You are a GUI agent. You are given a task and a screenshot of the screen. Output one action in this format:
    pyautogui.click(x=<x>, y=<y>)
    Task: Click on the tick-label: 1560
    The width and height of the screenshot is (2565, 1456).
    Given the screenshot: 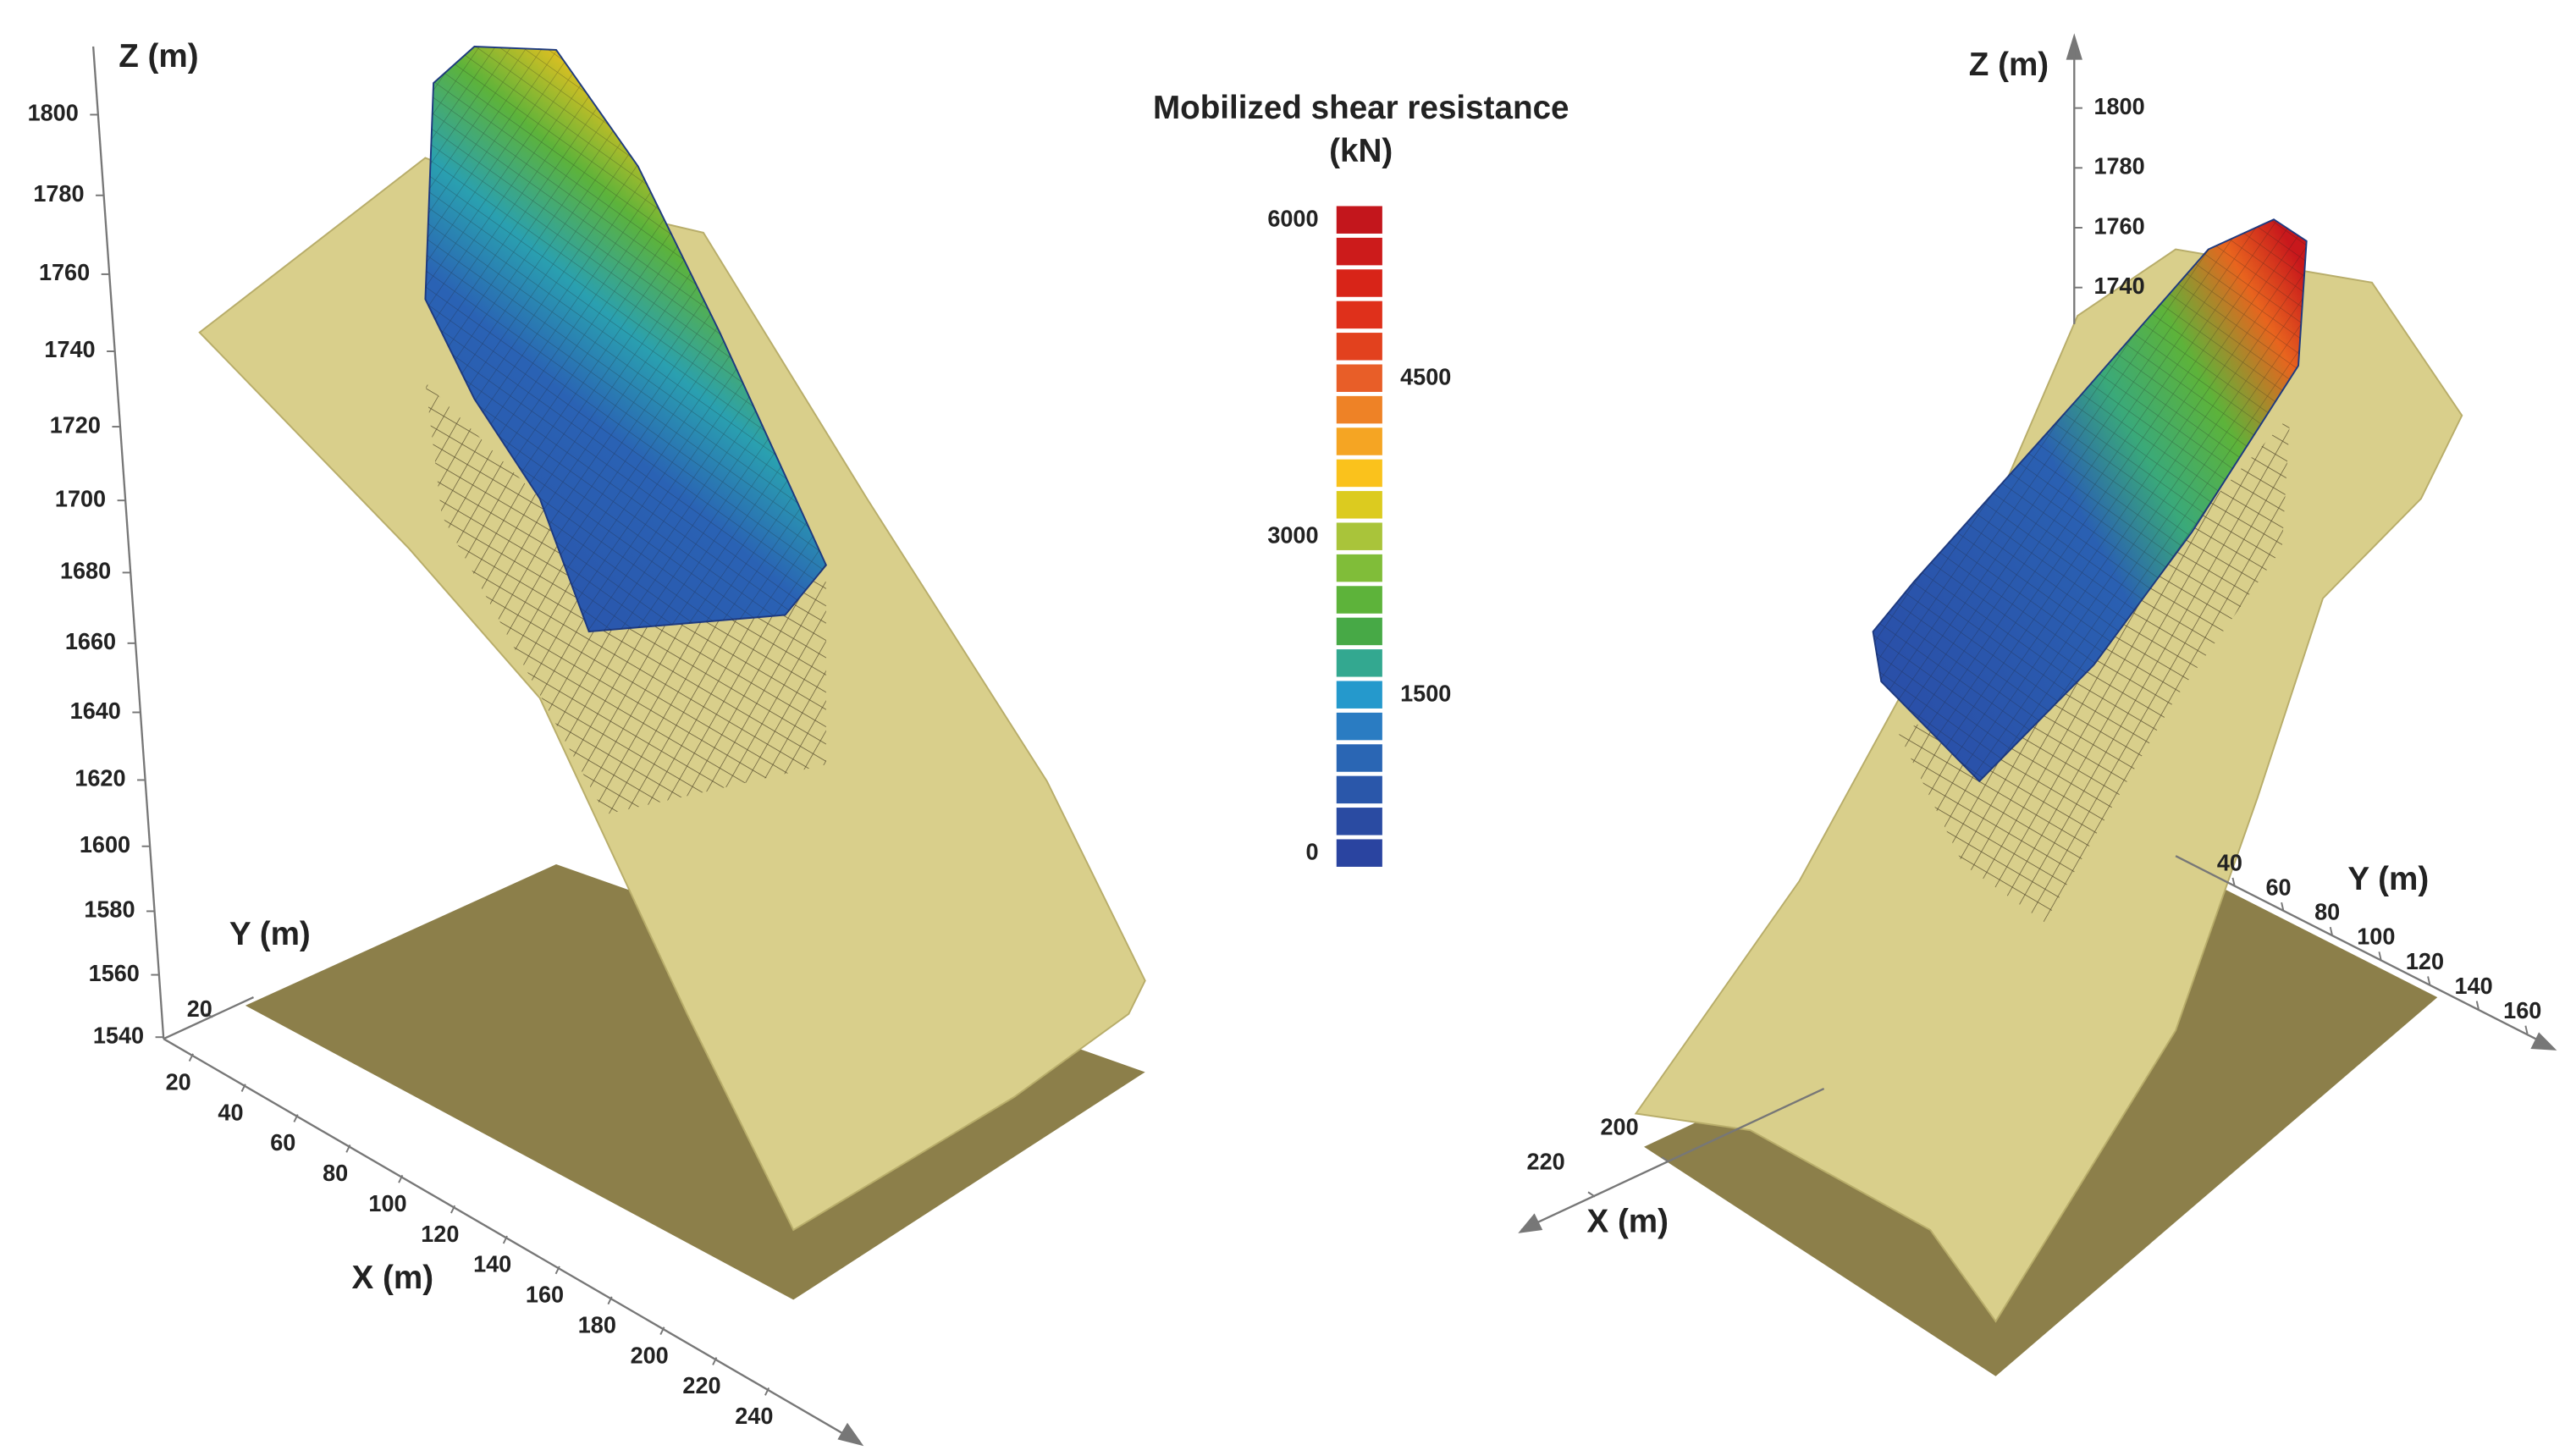 What is the action you would take?
    pyautogui.click(x=114, y=973)
    